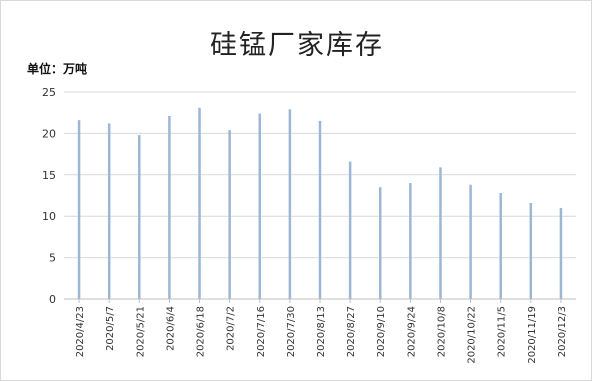  What do you see at coordinates (49, 133) in the screenshot?
I see `y-tick-label: 20` at bounding box center [49, 133].